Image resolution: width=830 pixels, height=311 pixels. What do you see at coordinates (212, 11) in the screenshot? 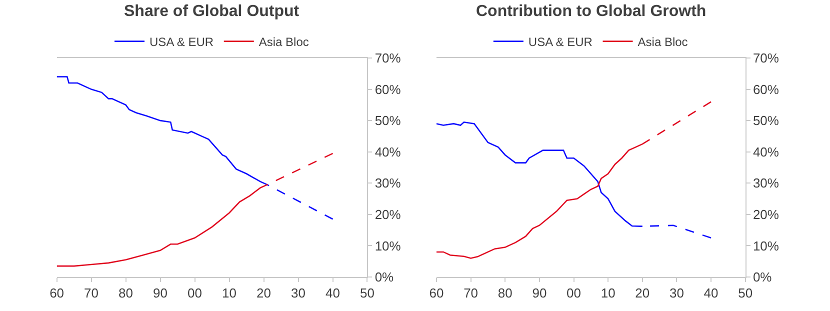
I see `chart-title: Share of Global Output` at bounding box center [212, 11].